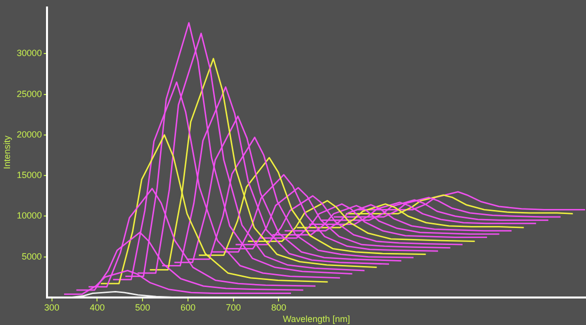 The width and height of the screenshot is (586, 325). Describe the element at coordinates (32, 256) in the screenshot. I see `y-tick-label: 5000` at that location.